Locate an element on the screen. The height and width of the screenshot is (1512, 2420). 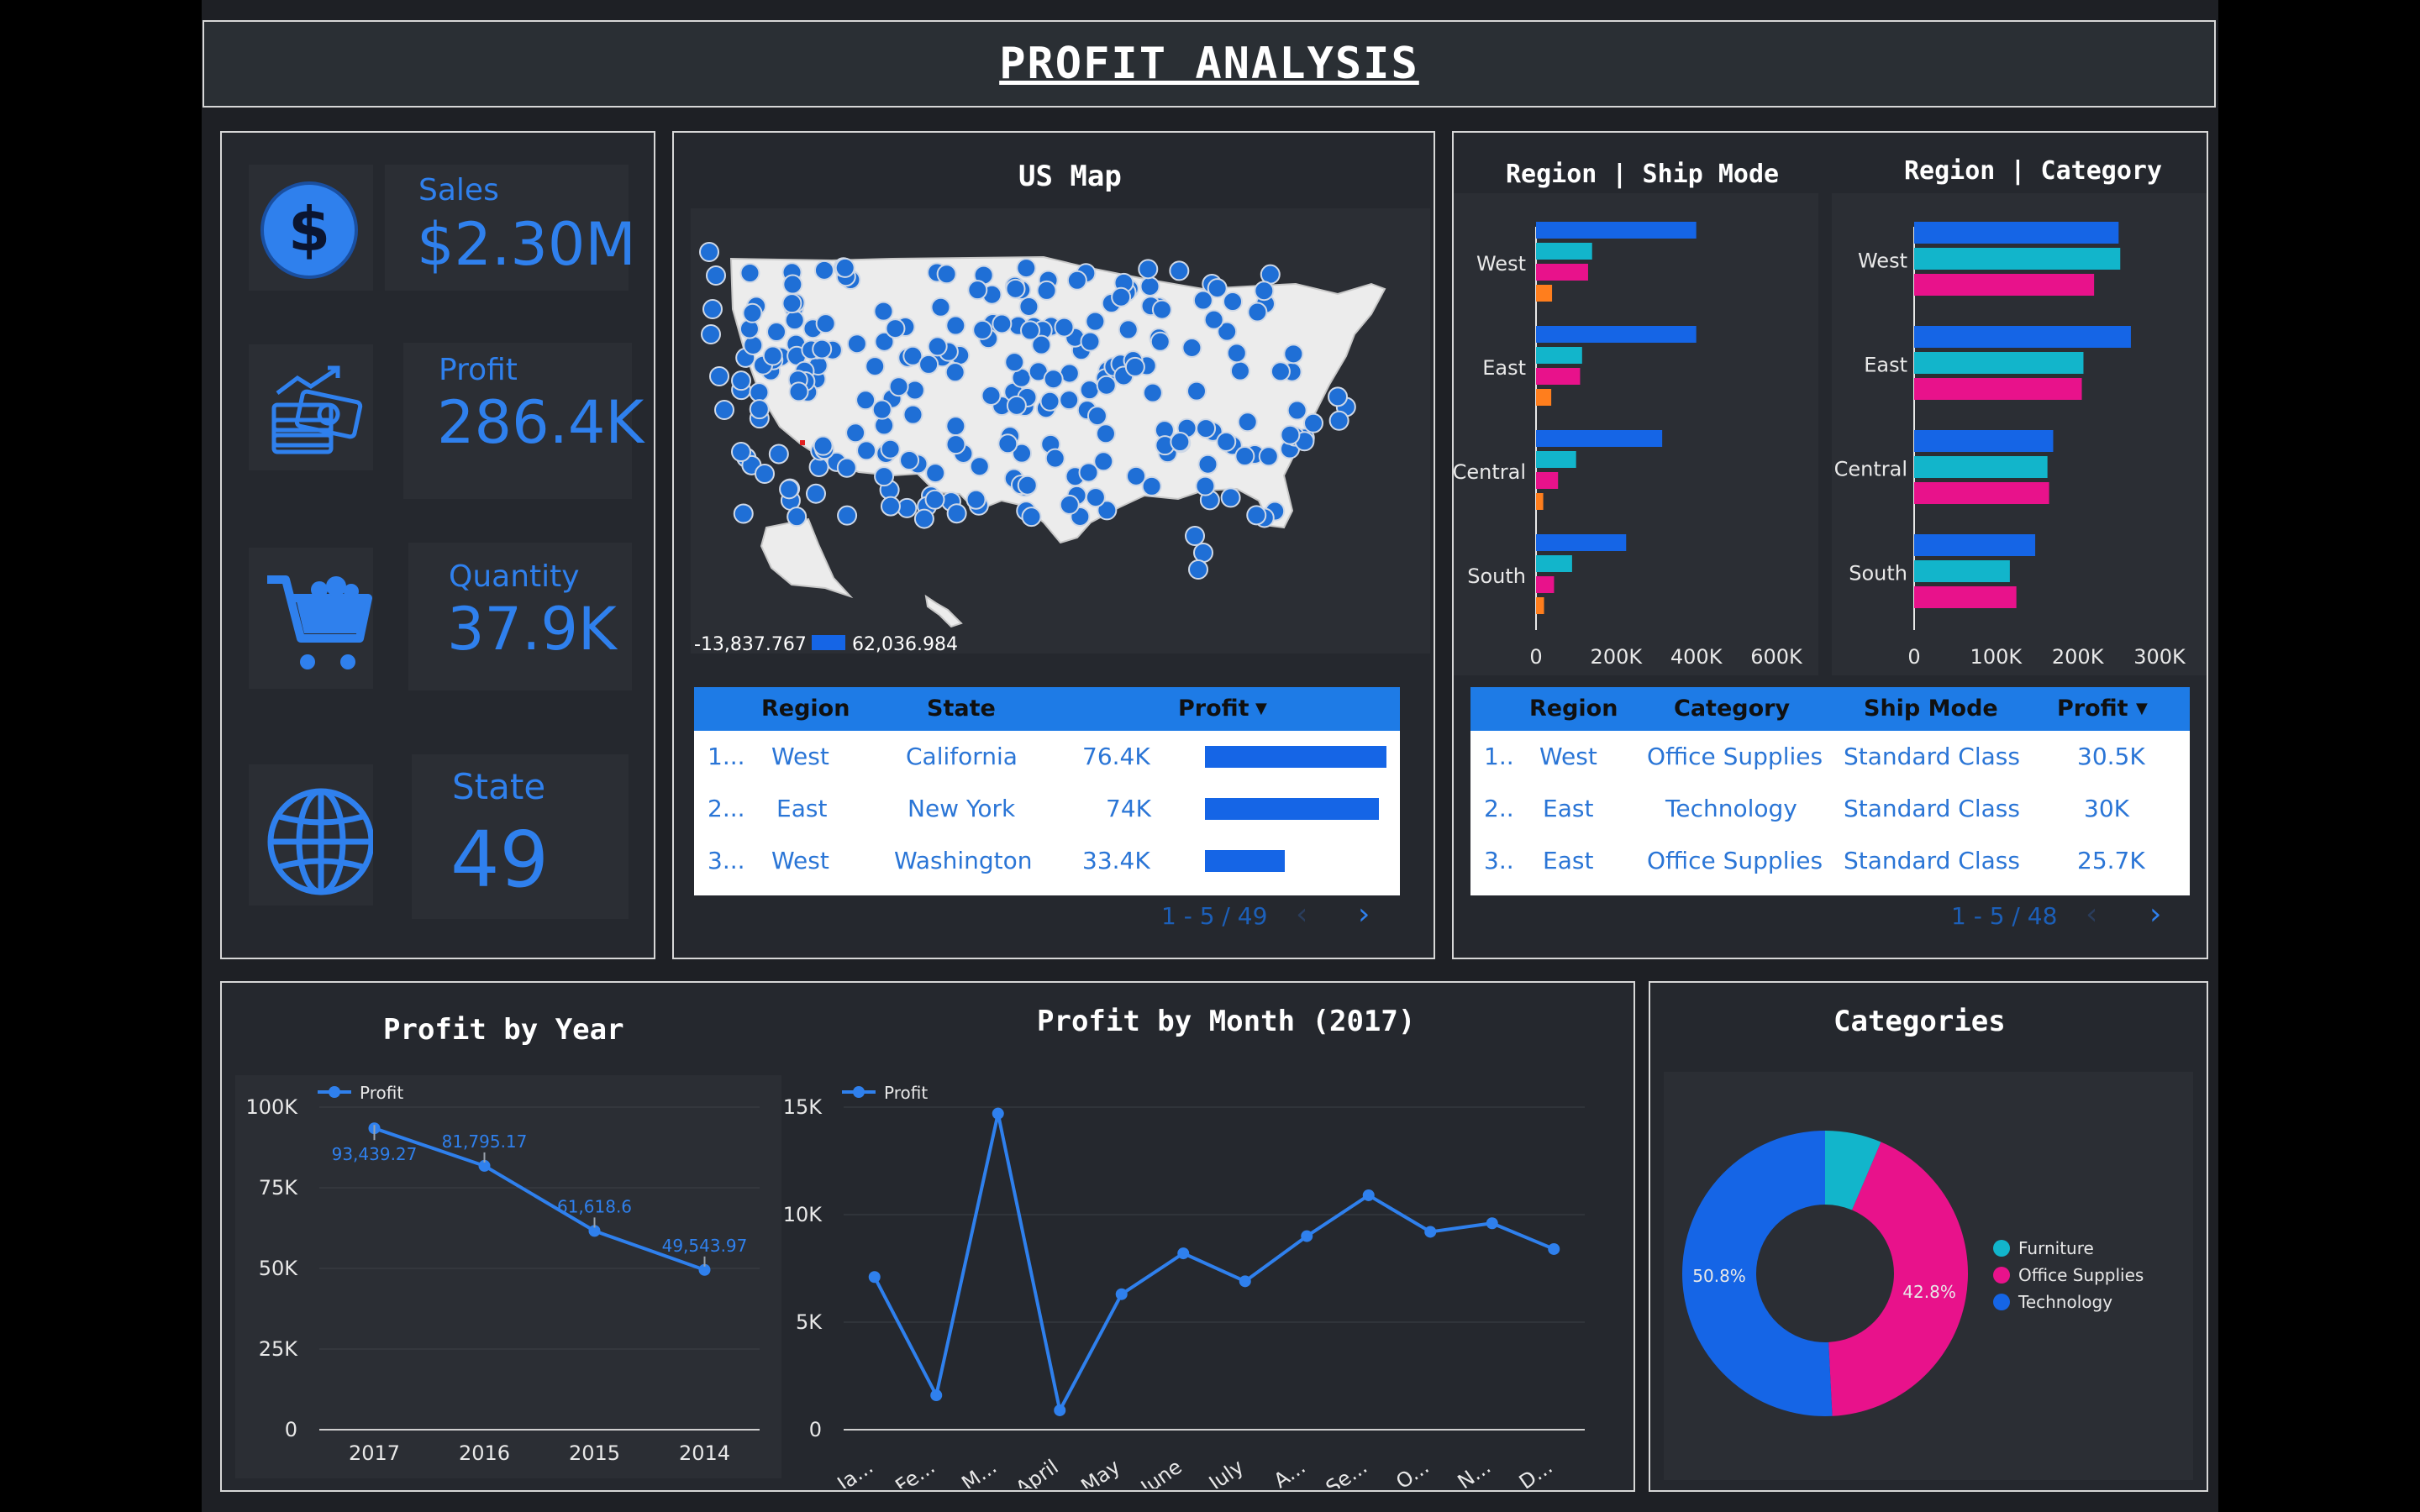
region-shipmode-chart: West East Central South 0 200K 400K 600K is located at coordinates (1636, 434).